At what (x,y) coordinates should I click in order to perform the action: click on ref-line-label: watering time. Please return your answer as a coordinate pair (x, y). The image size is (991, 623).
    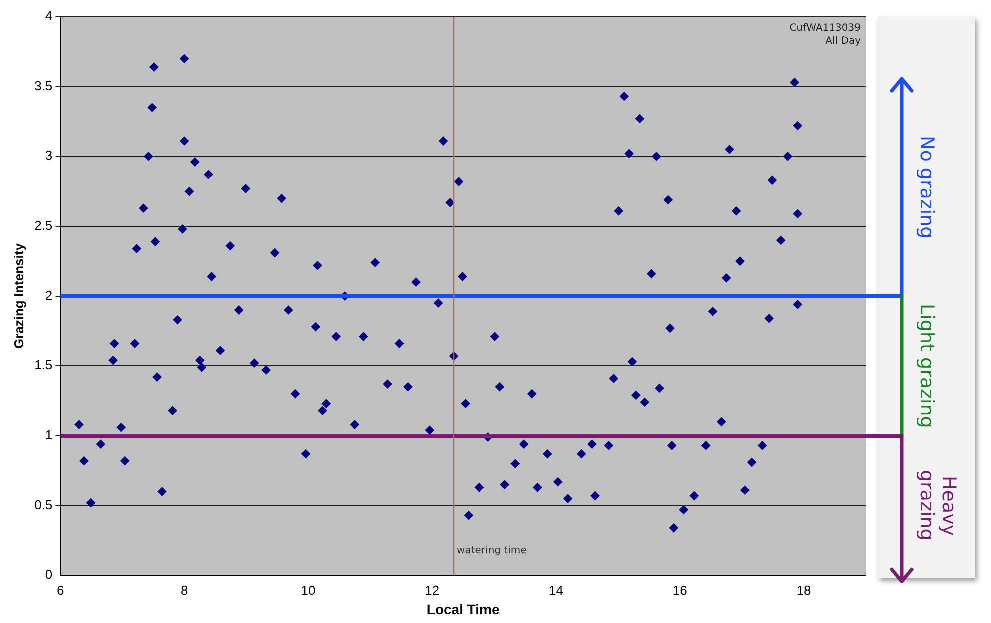
    Looking at the image, I should click on (492, 551).